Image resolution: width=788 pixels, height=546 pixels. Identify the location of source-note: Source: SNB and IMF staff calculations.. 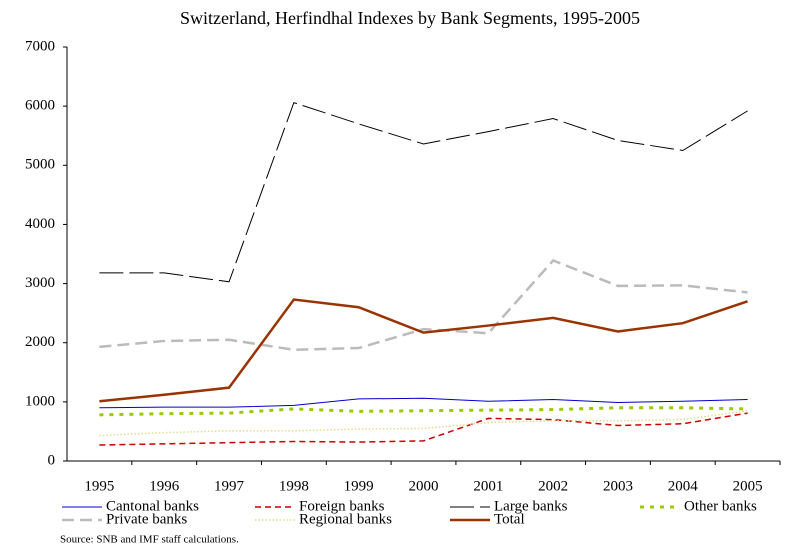
(149, 540).